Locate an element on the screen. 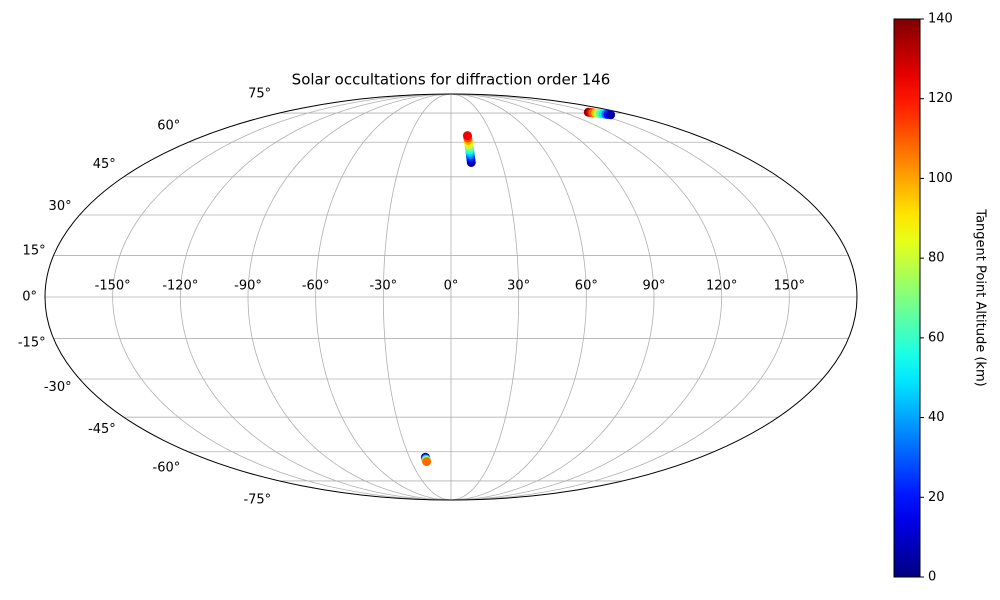 The height and width of the screenshot is (600, 1000). colorbar-tick-label: 20 is located at coordinates (936, 497).